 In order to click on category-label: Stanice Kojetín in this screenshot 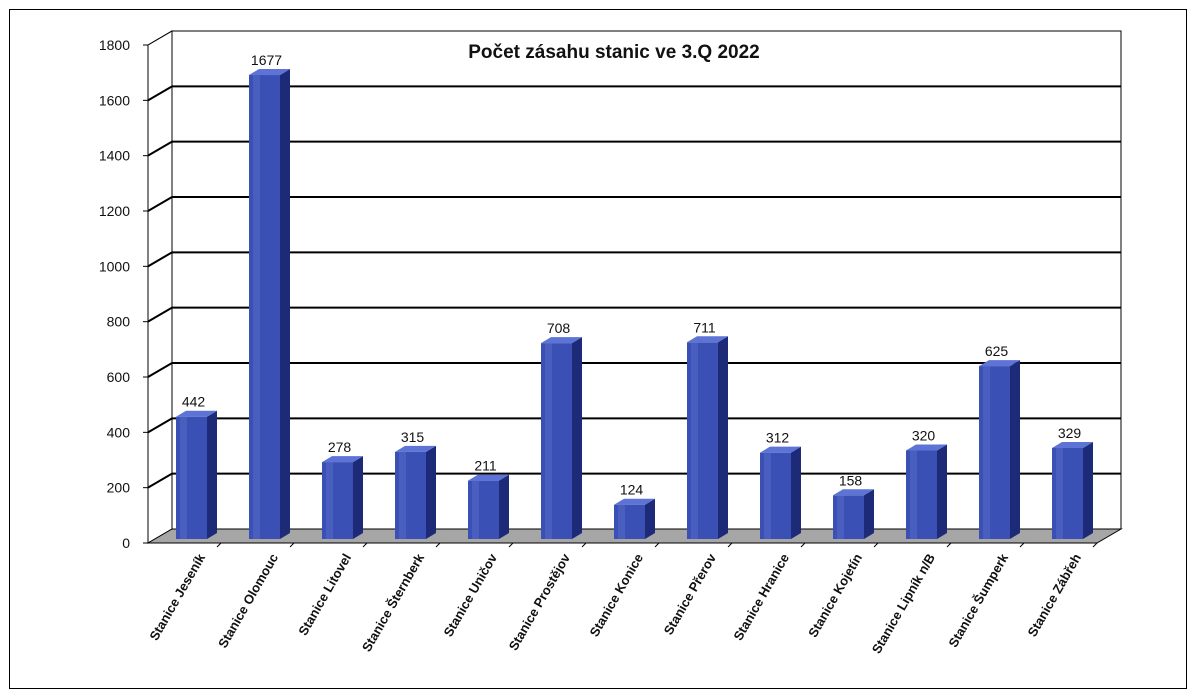, I will do `click(835, 595)`.